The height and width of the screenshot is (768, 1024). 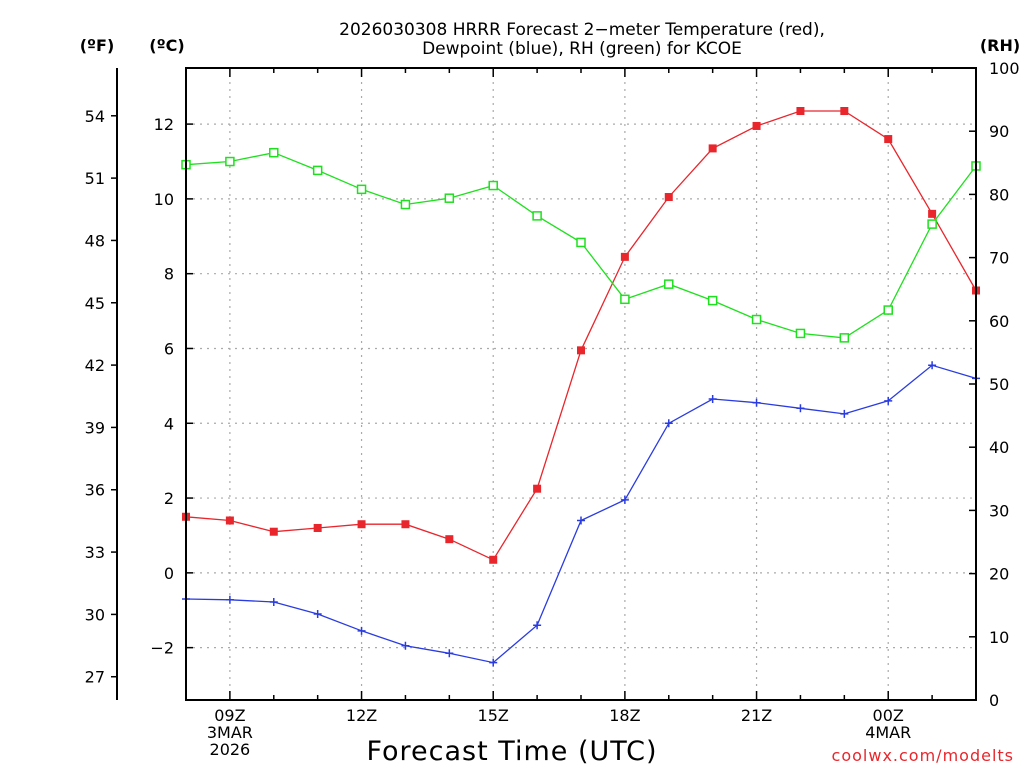 I want to click on fahrenheit-tick-label: 45, so click(x=95, y=303).